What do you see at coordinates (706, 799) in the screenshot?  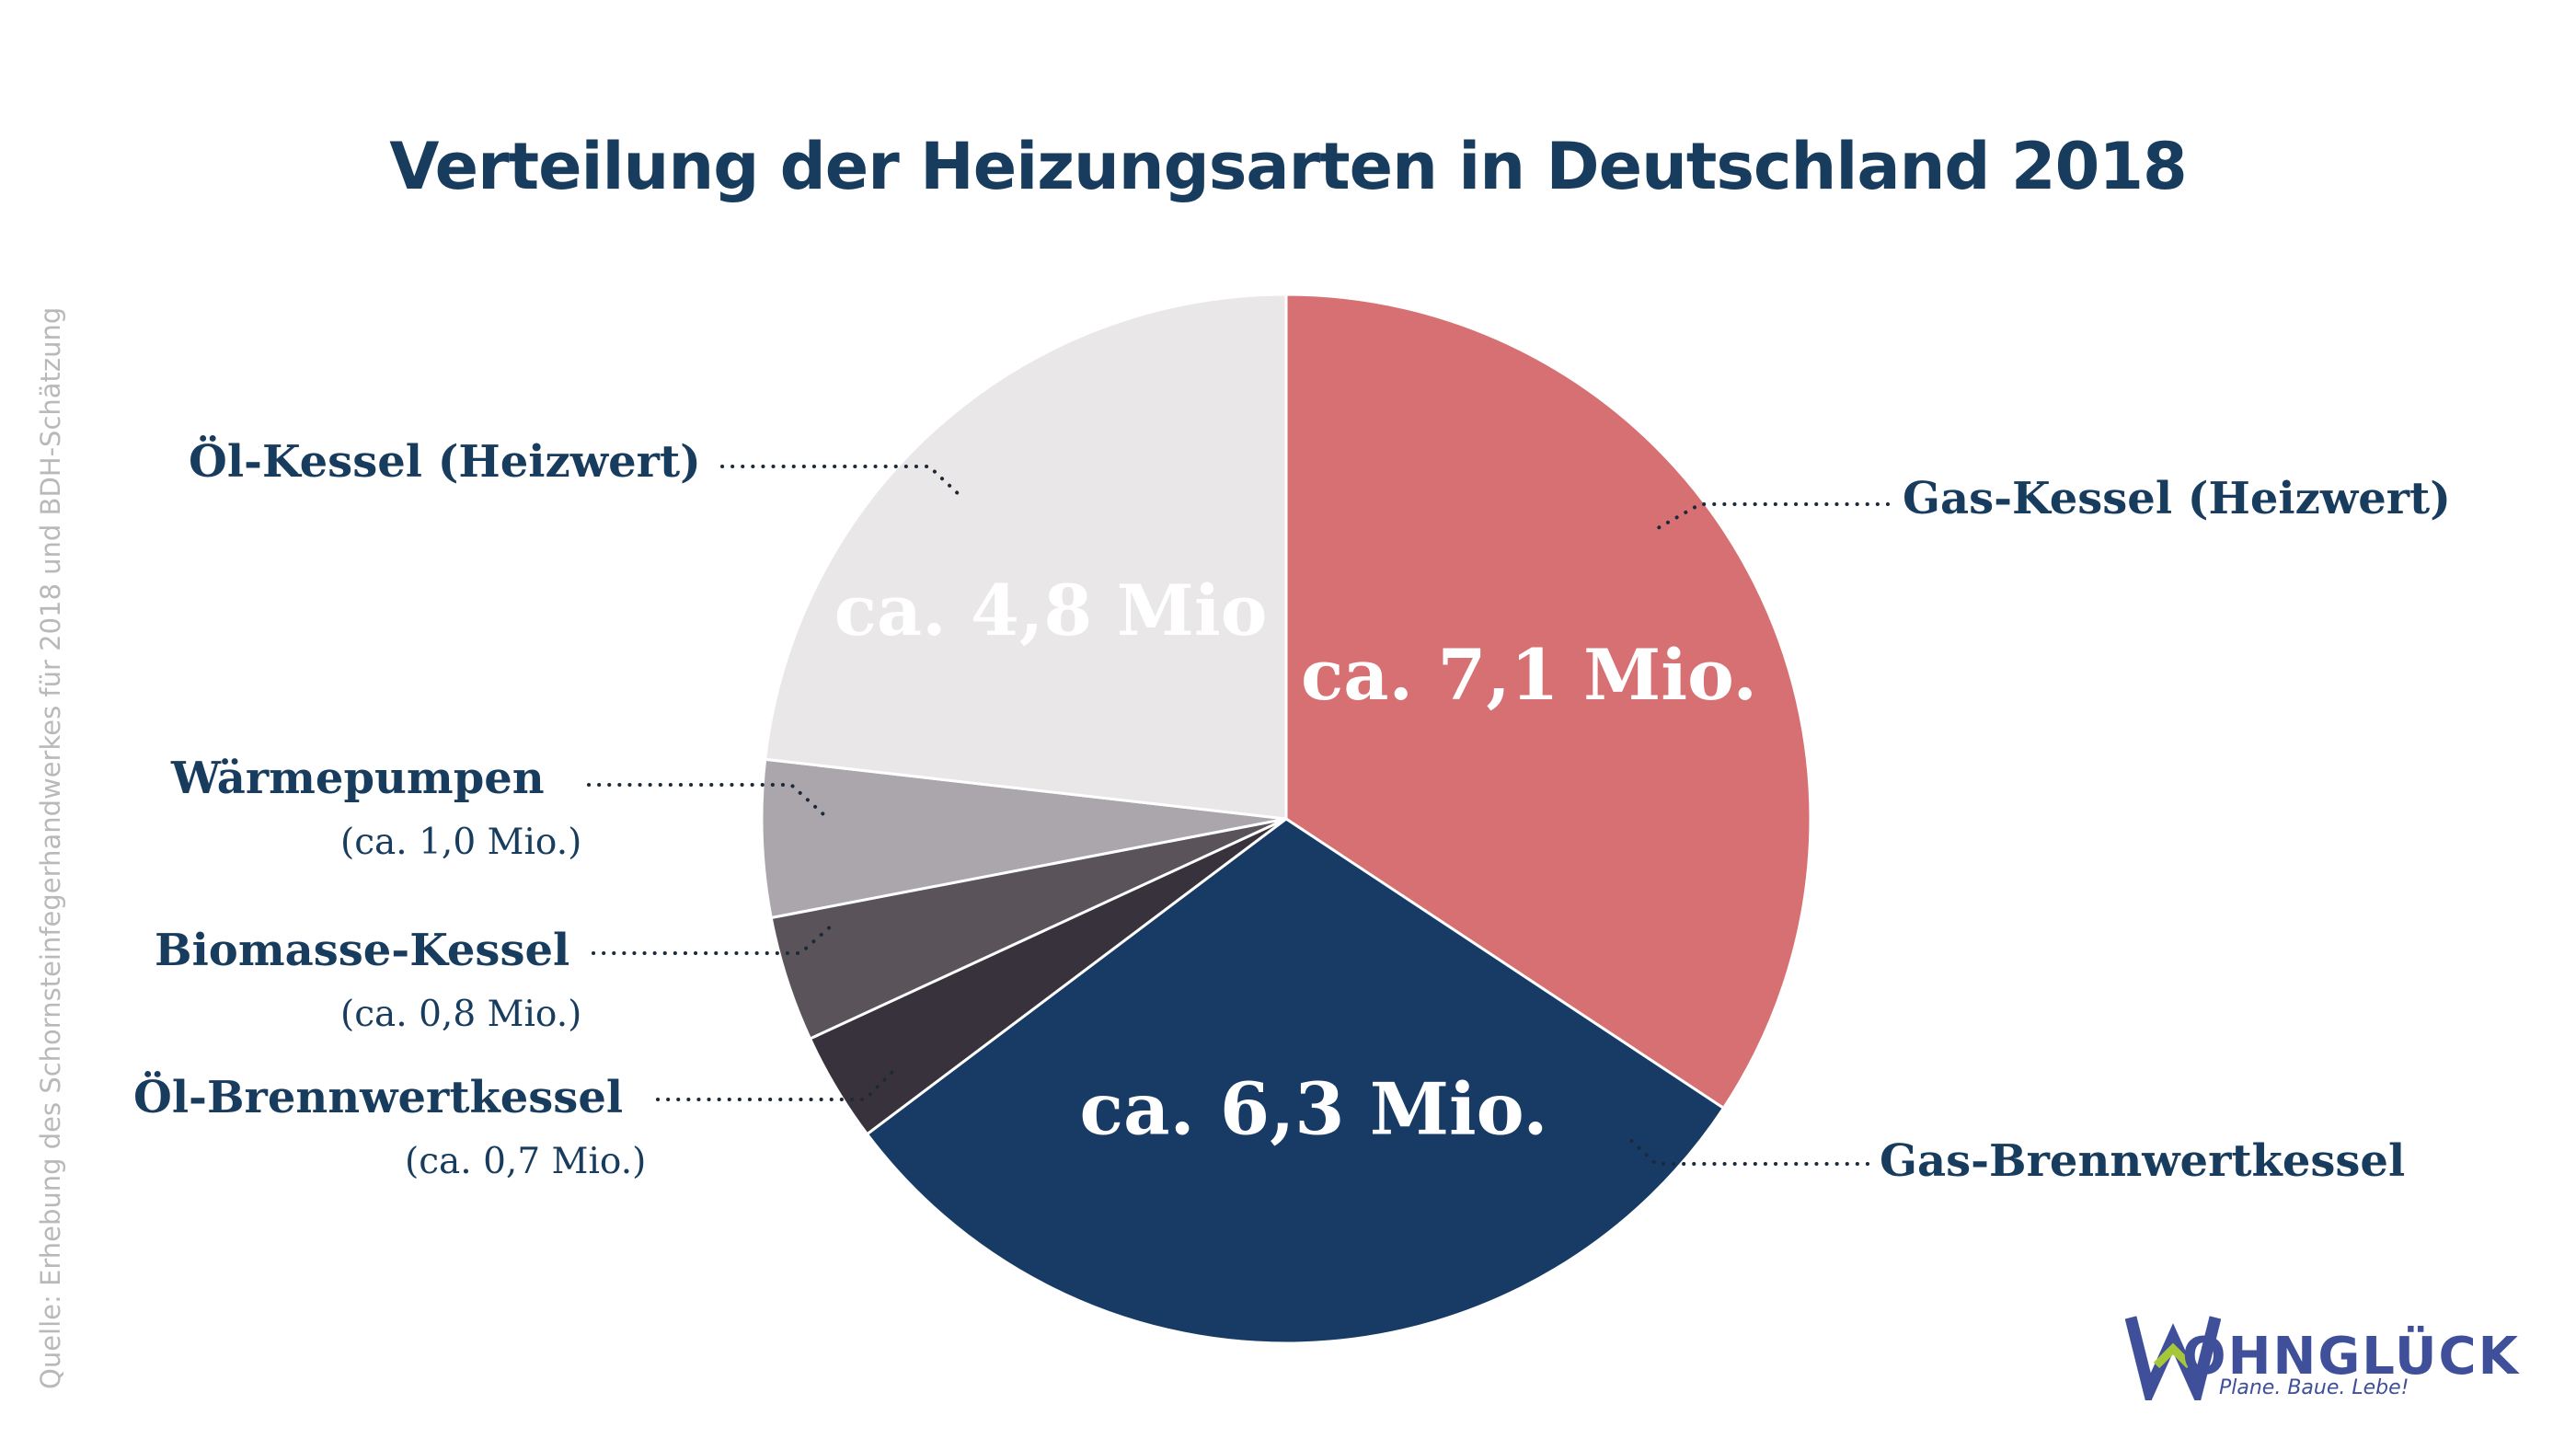 I see `leader-line-waermepumpen` at bounding box center [706, 799].